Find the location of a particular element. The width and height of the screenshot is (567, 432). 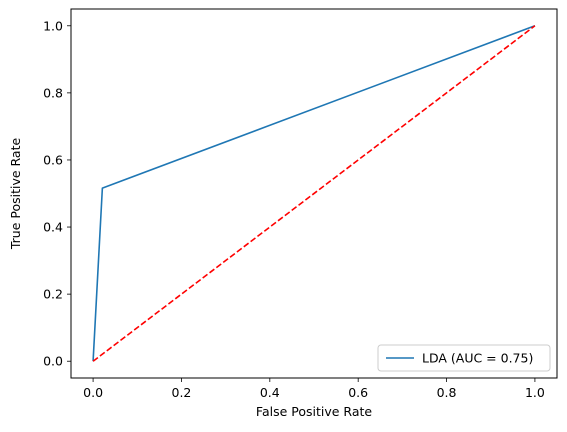

legend: LDA (AUC = 0.75) is located at coordinates (464, 358).